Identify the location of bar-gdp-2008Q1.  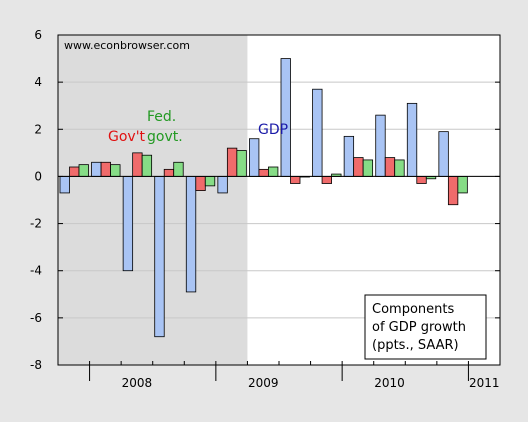
(96, 169).